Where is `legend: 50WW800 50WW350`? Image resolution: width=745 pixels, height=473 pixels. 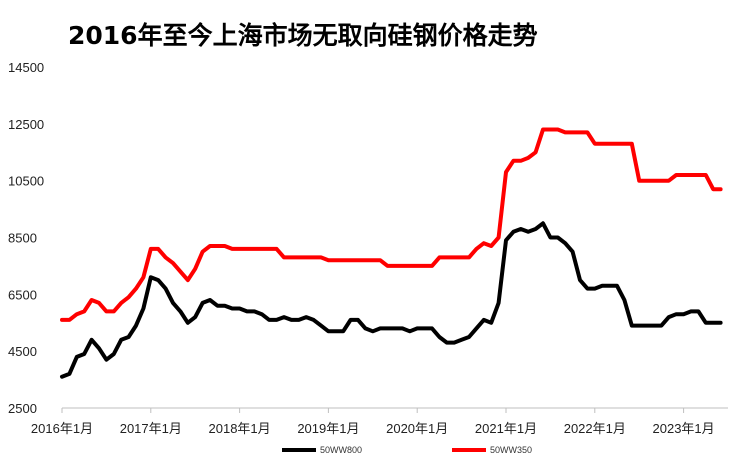 legend: 50WW800 50WW350 is located at coordinates (407, 450).